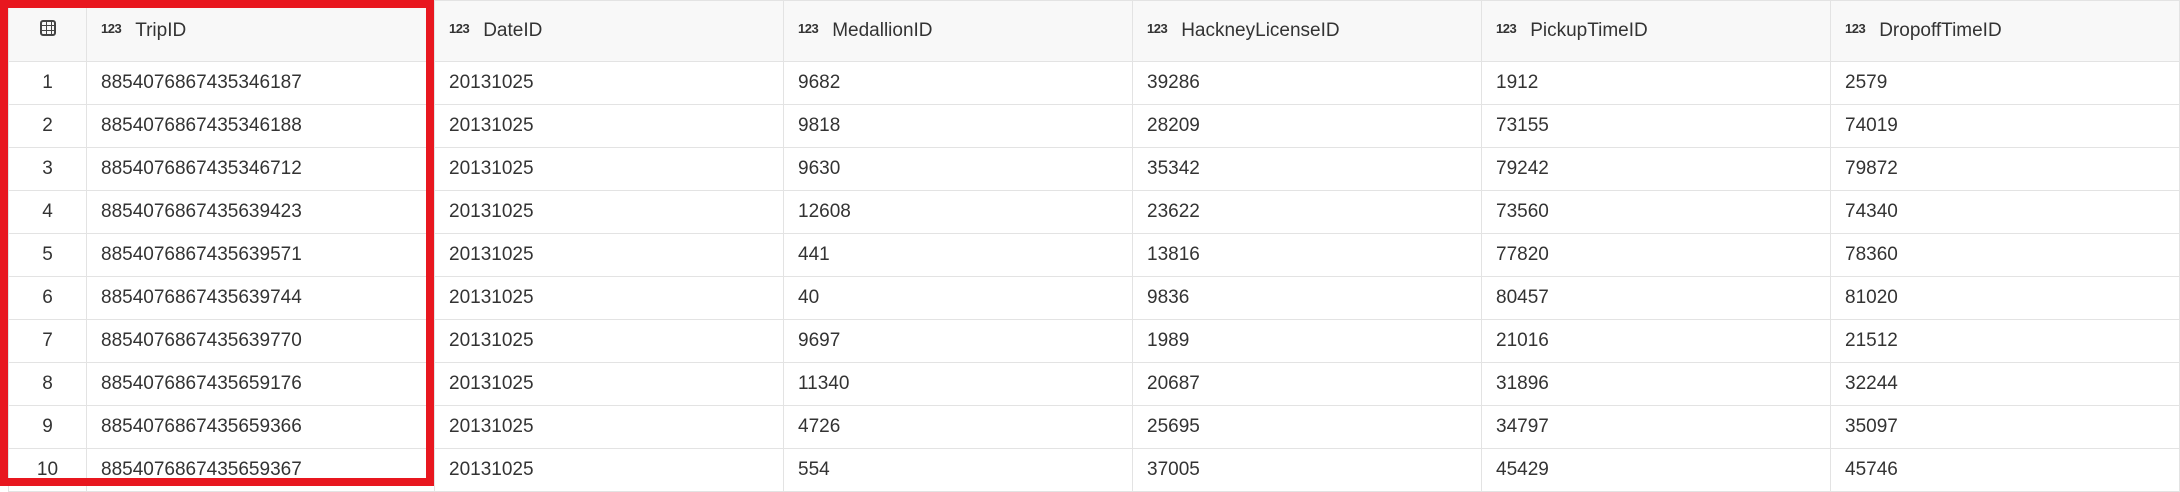 Image resolution: width=2180 pixels, height=492 pixels. Describe the element at coordinates (1656, 427) in the screenshot. I see `cell-pickuptimeid: 34797` at that location.